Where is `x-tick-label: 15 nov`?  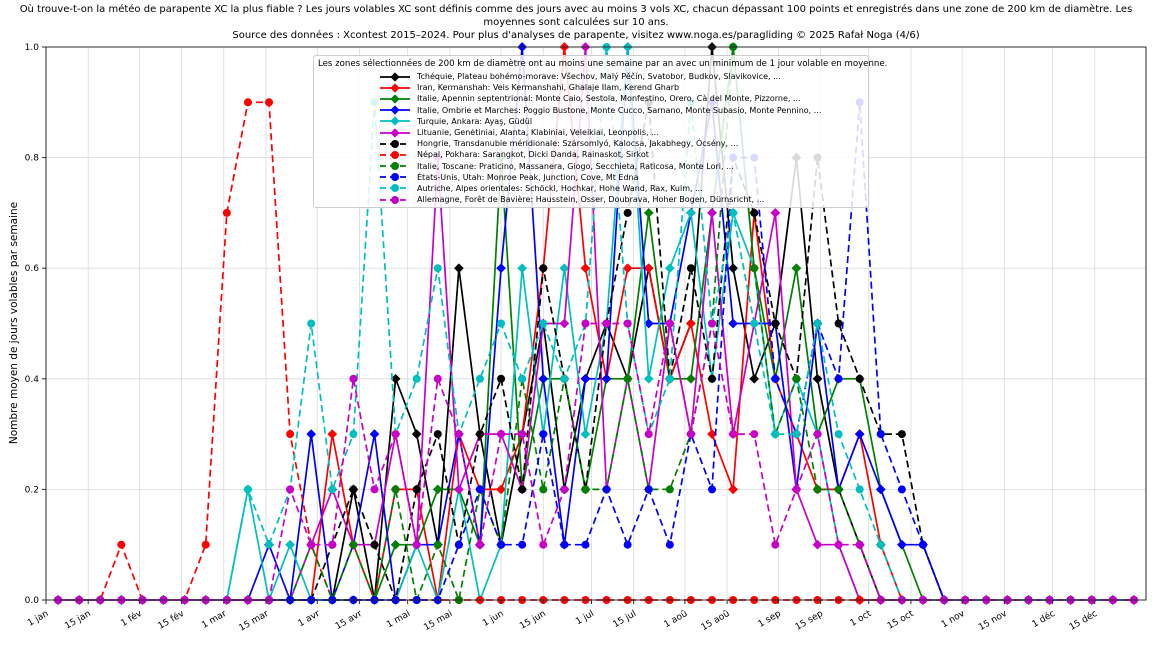 x-tick-label: 15 nov is located at coordinates (993, 621).